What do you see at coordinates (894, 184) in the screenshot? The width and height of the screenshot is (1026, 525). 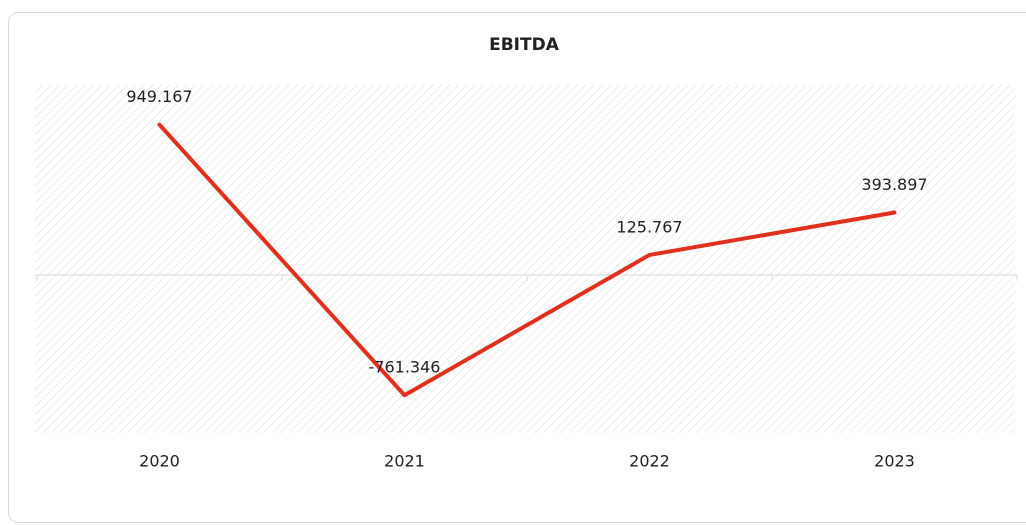 I see `data-label: 393.897` at bounding box center [894, 184].